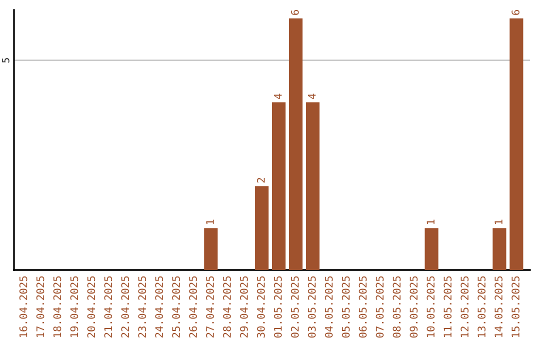 This screenshot has height=340, width=540. What do you see at coordinates (362, 307) in the screenshot?
I see `x-tick-label: 06.05.2025` at bounding box center [362, 307].